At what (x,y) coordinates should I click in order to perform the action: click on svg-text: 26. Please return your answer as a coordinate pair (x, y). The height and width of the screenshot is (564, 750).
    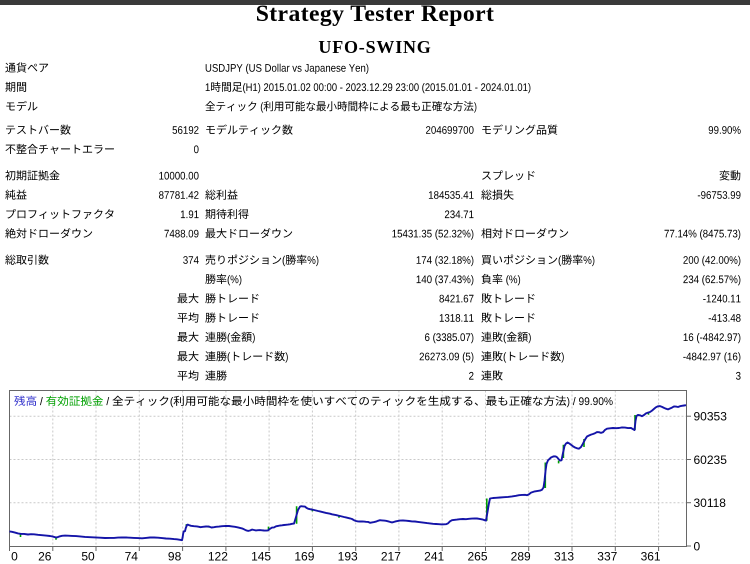
    Looking at the image, I should click on (45, 556).